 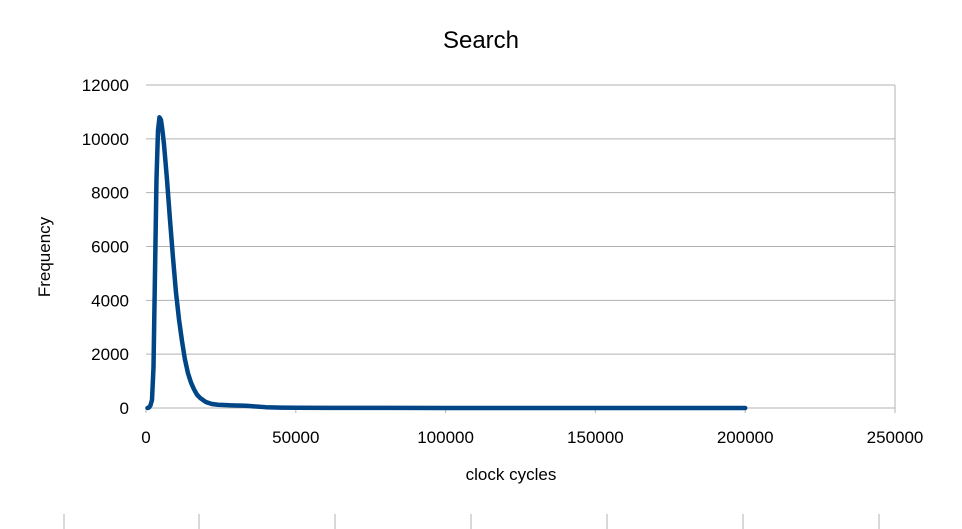 What do you see at coordinates (481, 40) in the screenshot?
I see `chart-title: Search` at bounding box center [481, 40].